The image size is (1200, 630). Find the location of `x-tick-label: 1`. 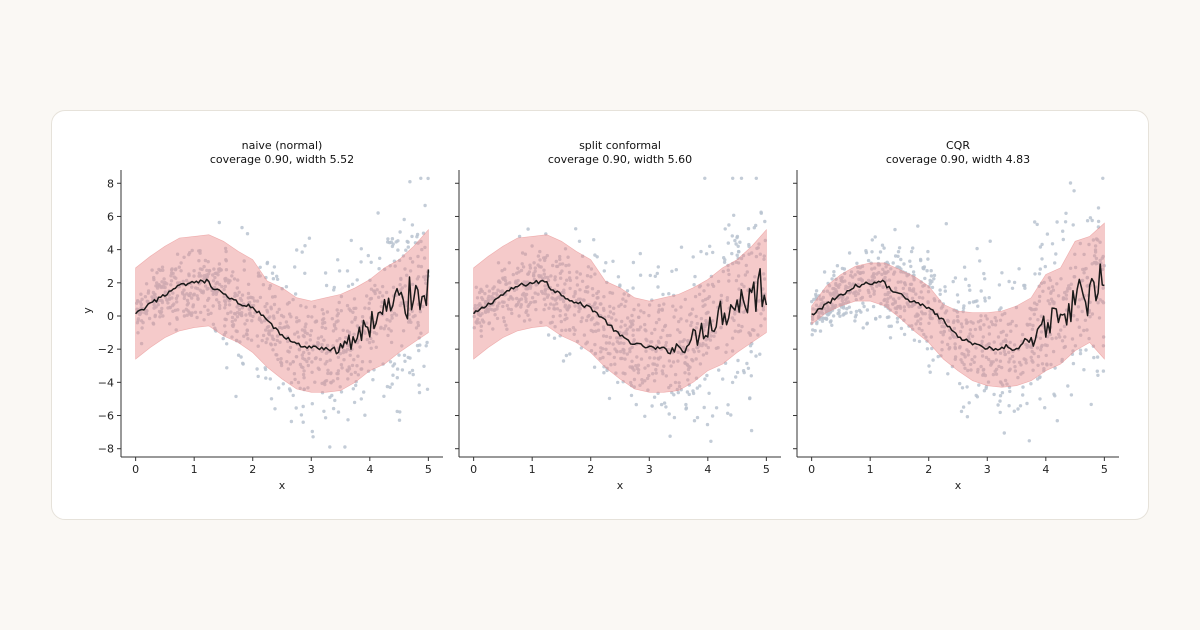

x-tick-label: 1 is located at coordinates (532, 469).